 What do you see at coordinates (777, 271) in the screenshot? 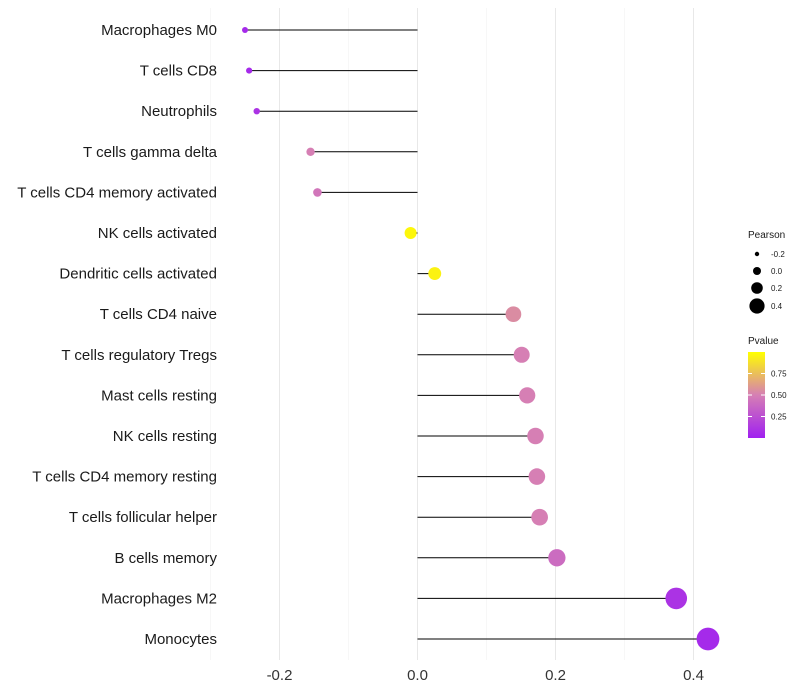
I see `size-legend-label: 0.0` at bounding box center [777, 271].